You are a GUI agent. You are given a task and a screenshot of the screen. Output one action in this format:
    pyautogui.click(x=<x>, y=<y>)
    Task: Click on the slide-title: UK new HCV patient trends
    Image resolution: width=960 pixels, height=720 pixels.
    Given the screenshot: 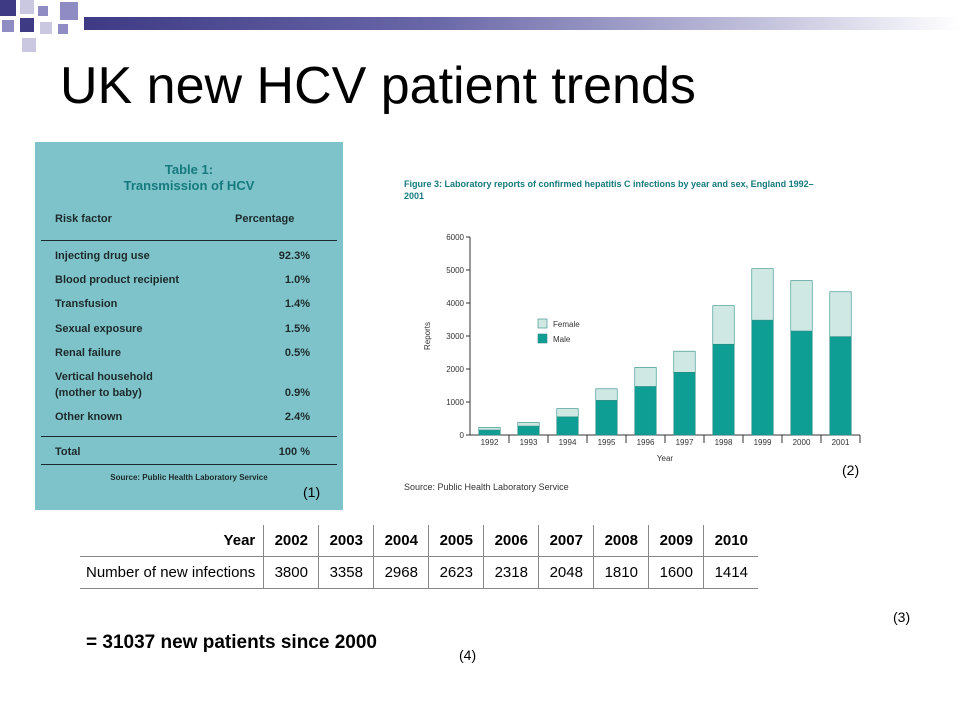 What is the action you would take?
    pyautogui.click(x=378, y=86)
    